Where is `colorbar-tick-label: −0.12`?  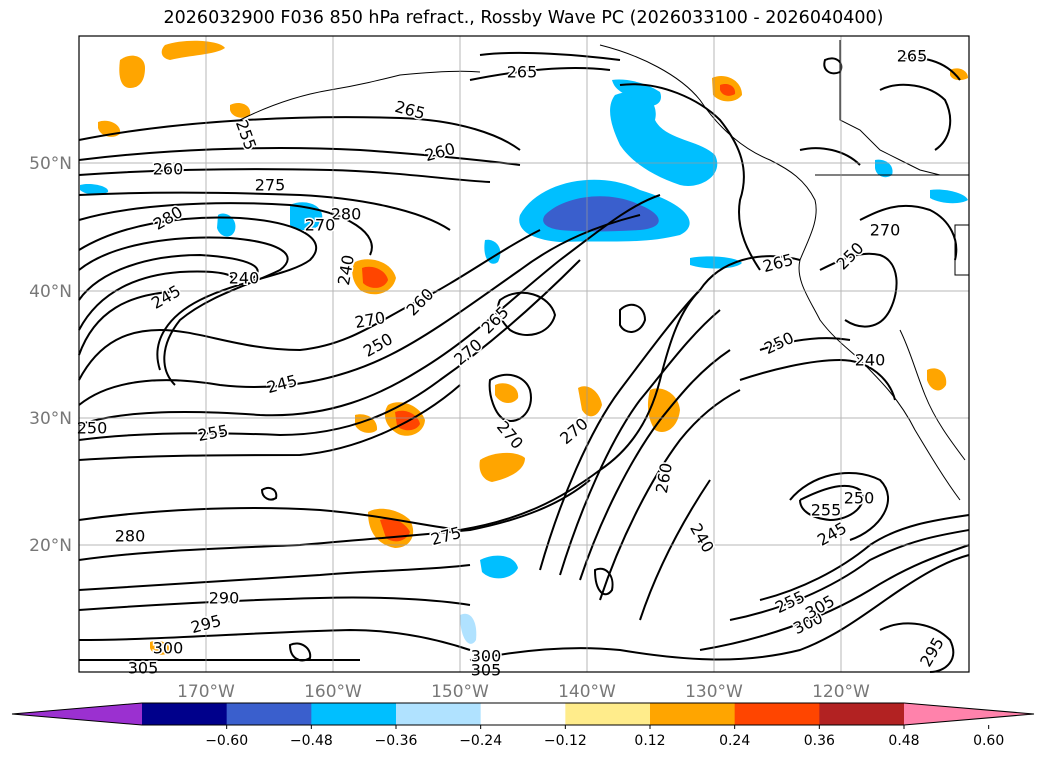
colorbar-tick-label: −0.12 is located at coordinates (565, 741).